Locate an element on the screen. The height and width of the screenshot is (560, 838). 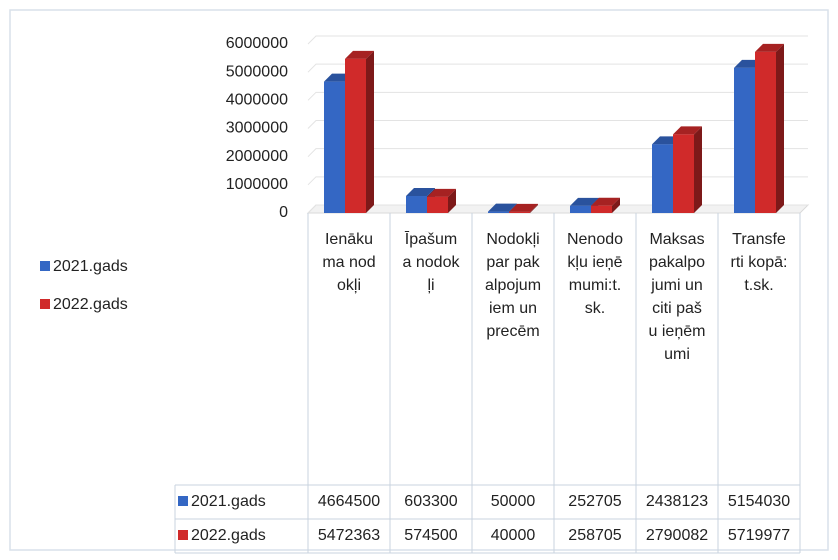
table-row-label: 2021.gads is located at coordinates (243, 502).